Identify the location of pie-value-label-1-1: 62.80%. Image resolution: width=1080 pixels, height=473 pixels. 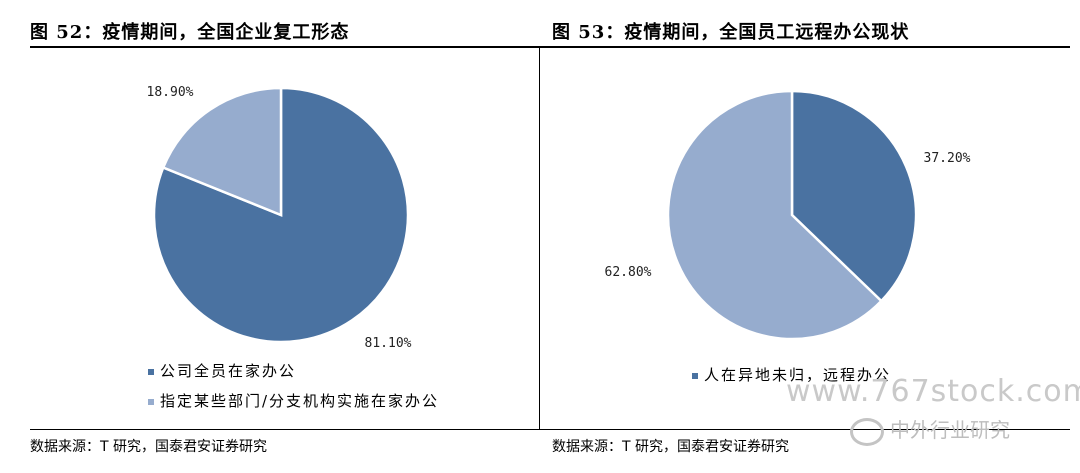
(628, 272).